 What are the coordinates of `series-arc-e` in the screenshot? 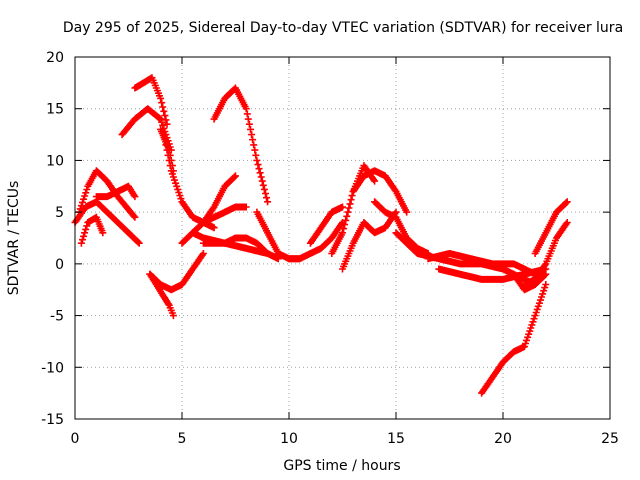 It's located at (146, 129).